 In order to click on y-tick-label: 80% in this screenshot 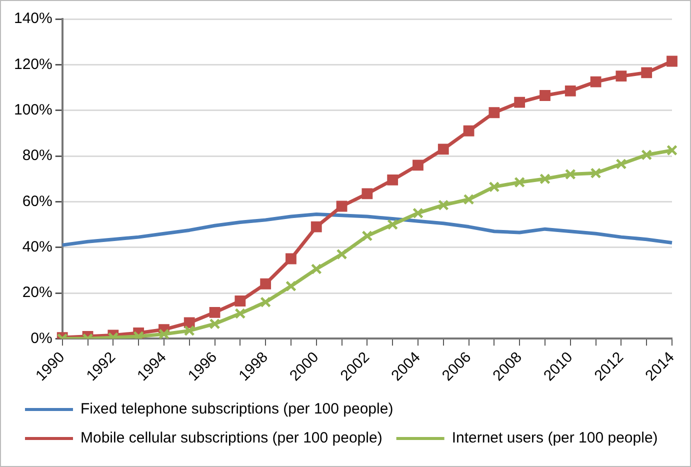, I will do `click(37, 155)`.